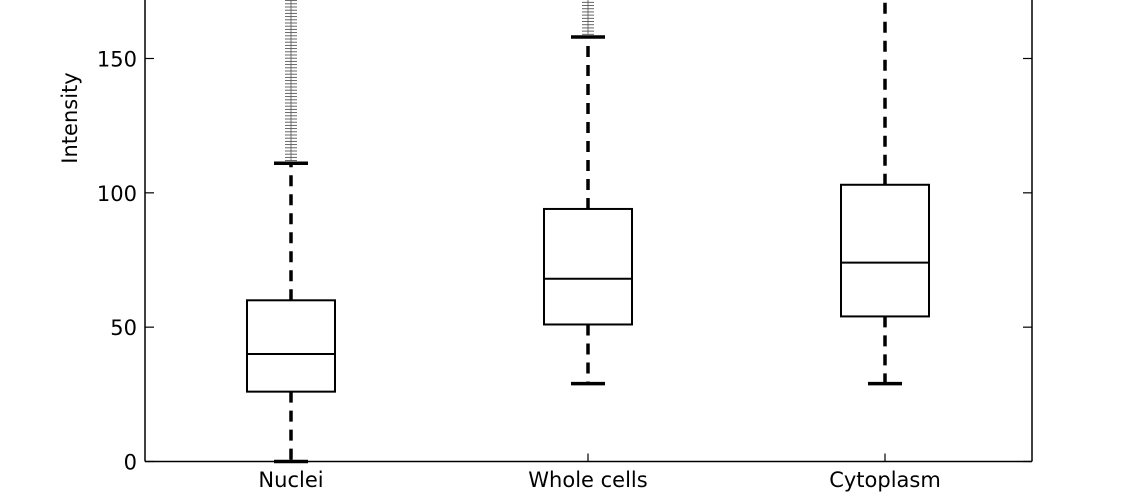 This screenshot has height=500, width=1146. Describe the element at coordinates (291, 346) in the screenshot. I see `box-nuclei` at that location.